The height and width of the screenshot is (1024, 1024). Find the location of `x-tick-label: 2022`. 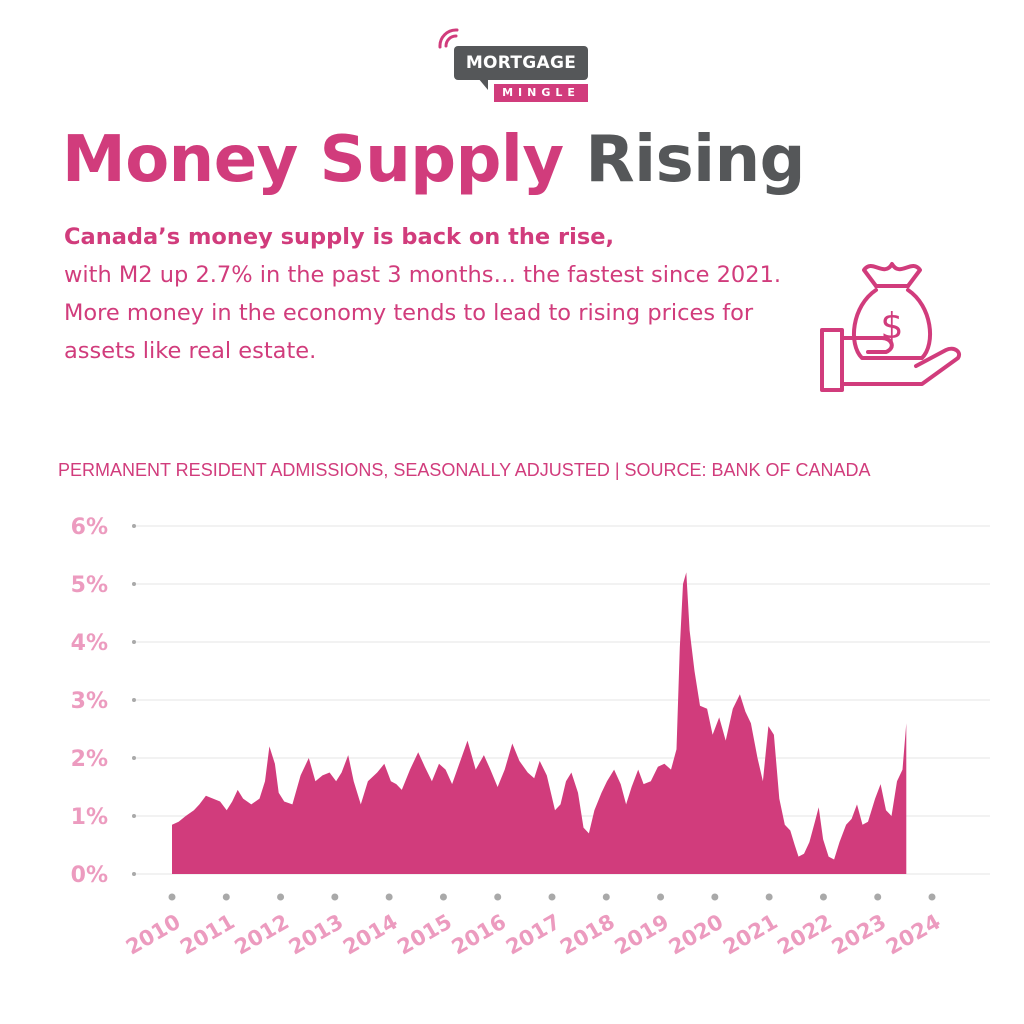

x-tick-label: 2022 is located at coordinates (804, 935).